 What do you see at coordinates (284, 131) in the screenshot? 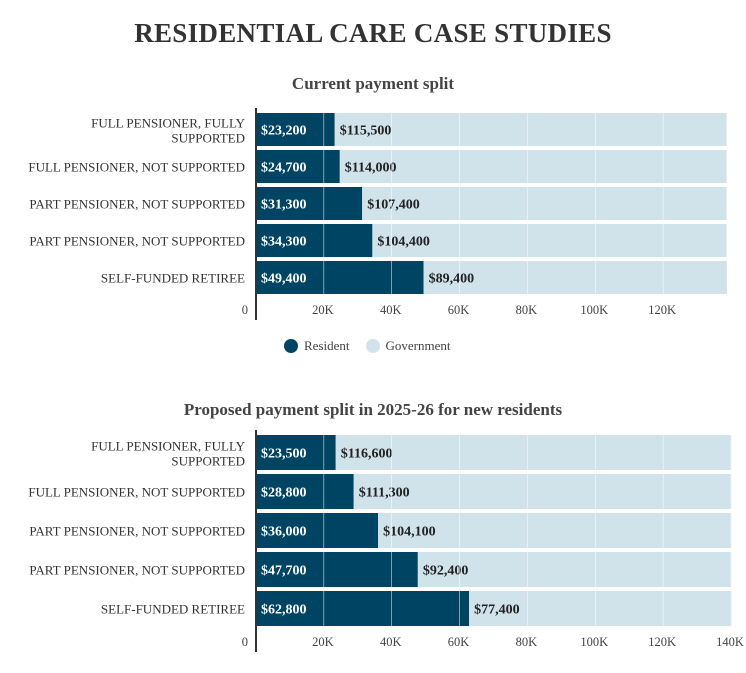
I see `resident-value-label: $23,200` at bounding box center [284, 131].